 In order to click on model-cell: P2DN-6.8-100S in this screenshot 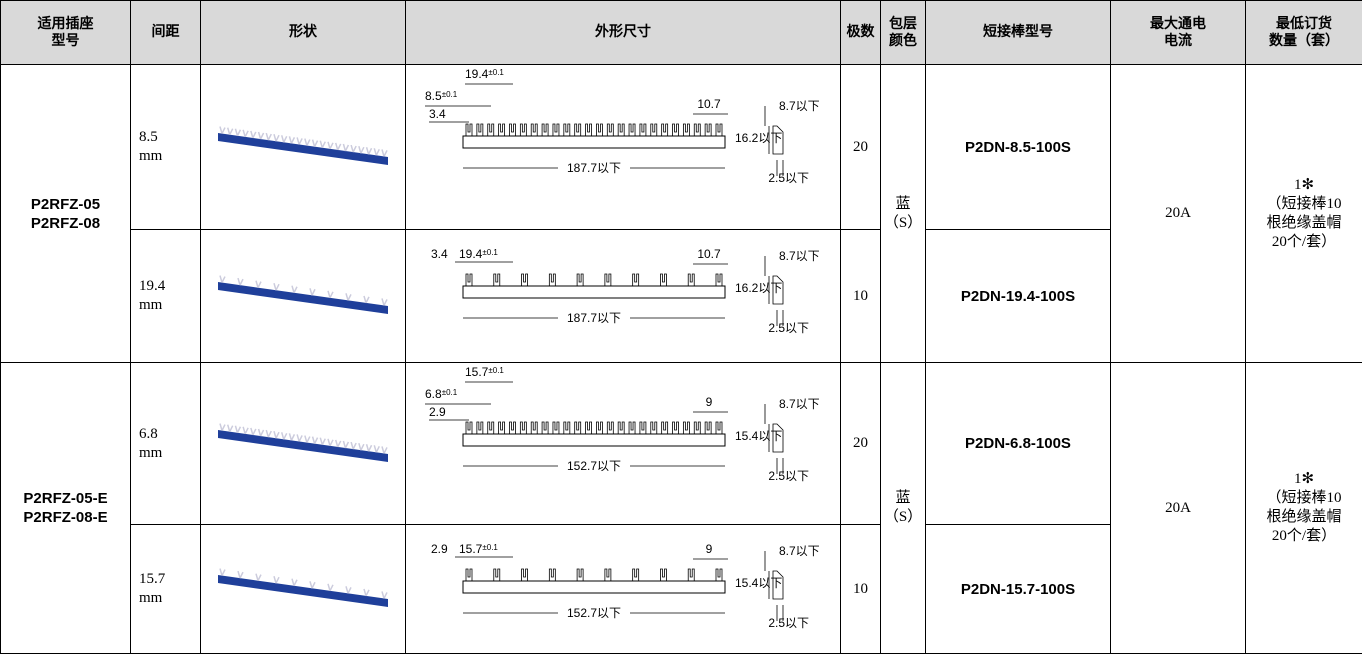, I will do `click(1018, 443)`.